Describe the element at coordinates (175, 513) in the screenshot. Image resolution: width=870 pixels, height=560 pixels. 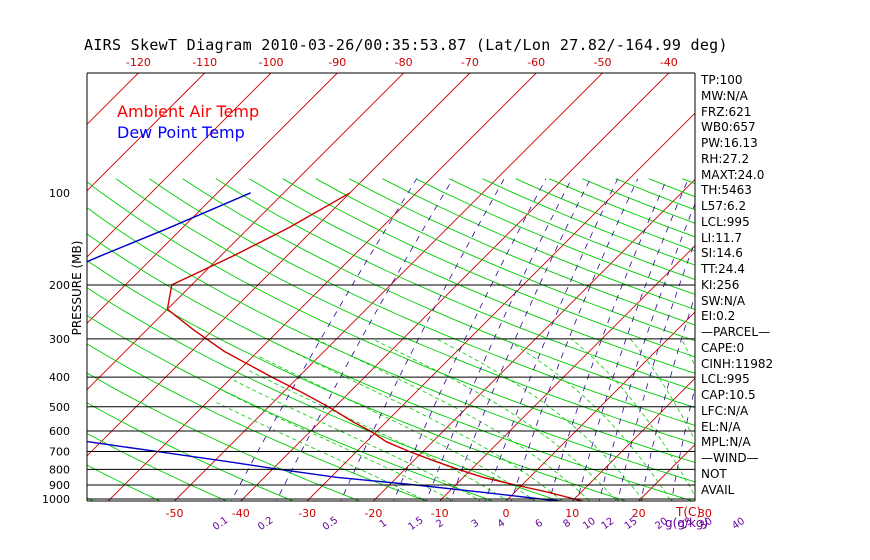
I see `bottom-temp-tick-label: -50` at that location.